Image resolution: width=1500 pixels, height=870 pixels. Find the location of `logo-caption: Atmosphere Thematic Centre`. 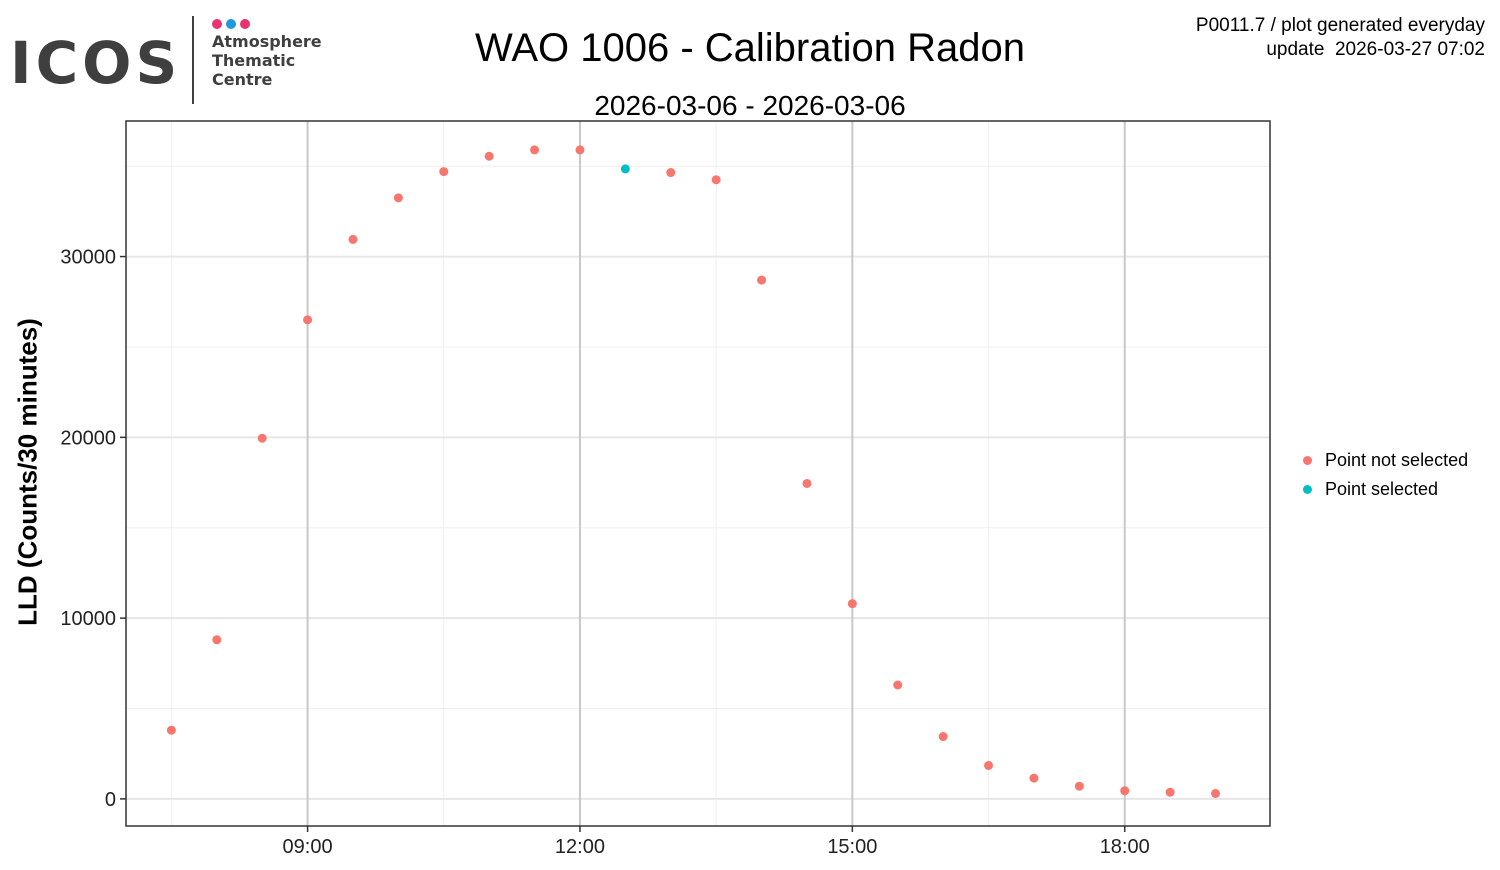

logo-caption: Atmosphere Thematic Centre is located at coordinates (267, 60).